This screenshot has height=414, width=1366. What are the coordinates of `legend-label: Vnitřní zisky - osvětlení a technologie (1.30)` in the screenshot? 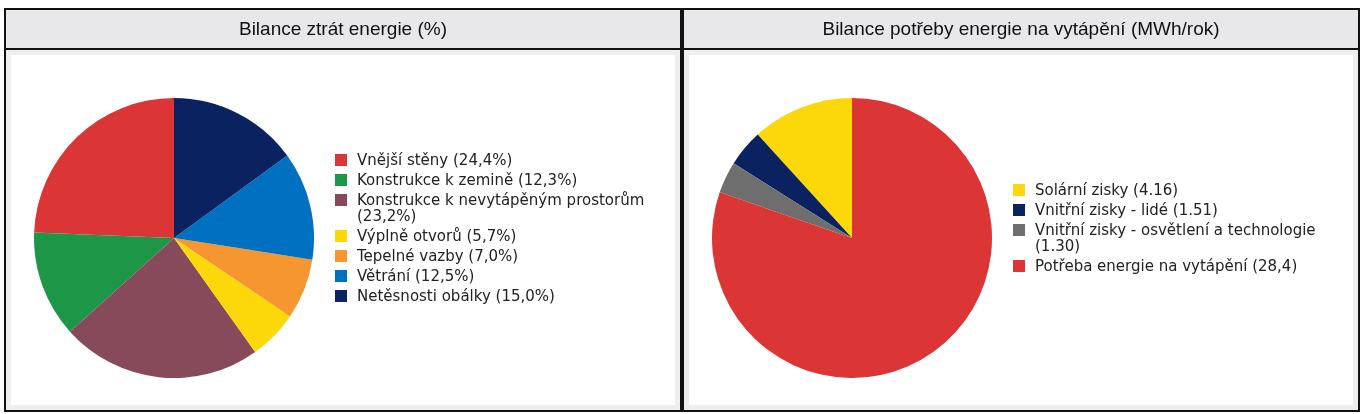 It's located at (1176, 238).